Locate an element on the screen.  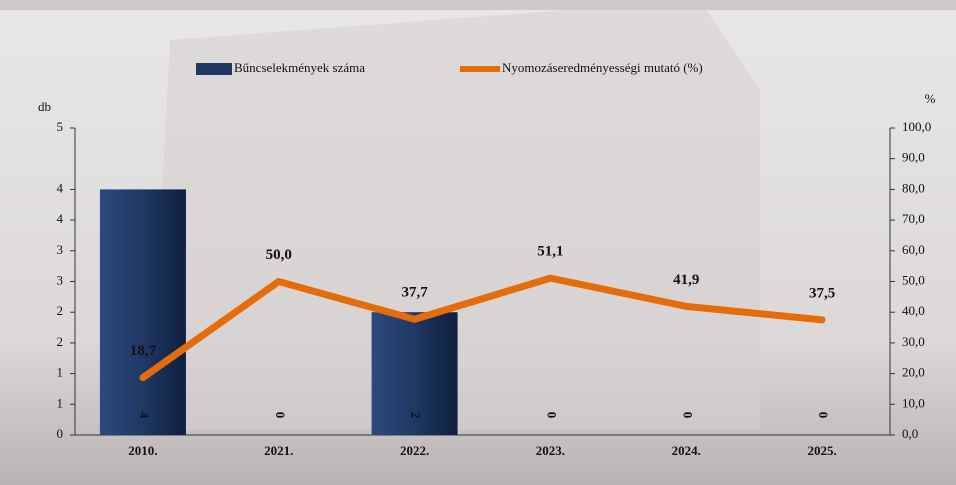
bar-value-label: 4 is located at coordinates (144, 415).